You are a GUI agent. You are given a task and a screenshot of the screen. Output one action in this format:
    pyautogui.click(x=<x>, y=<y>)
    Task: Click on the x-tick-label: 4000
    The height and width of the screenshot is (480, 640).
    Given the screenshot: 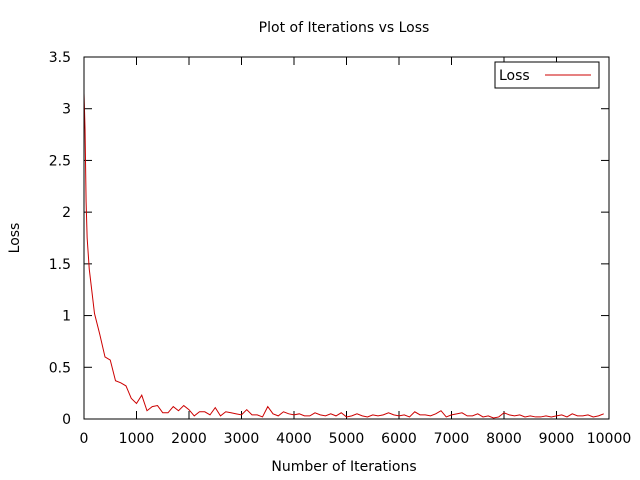 What is the action you would take?
    pyautogui.click(x=294, y=439)
    